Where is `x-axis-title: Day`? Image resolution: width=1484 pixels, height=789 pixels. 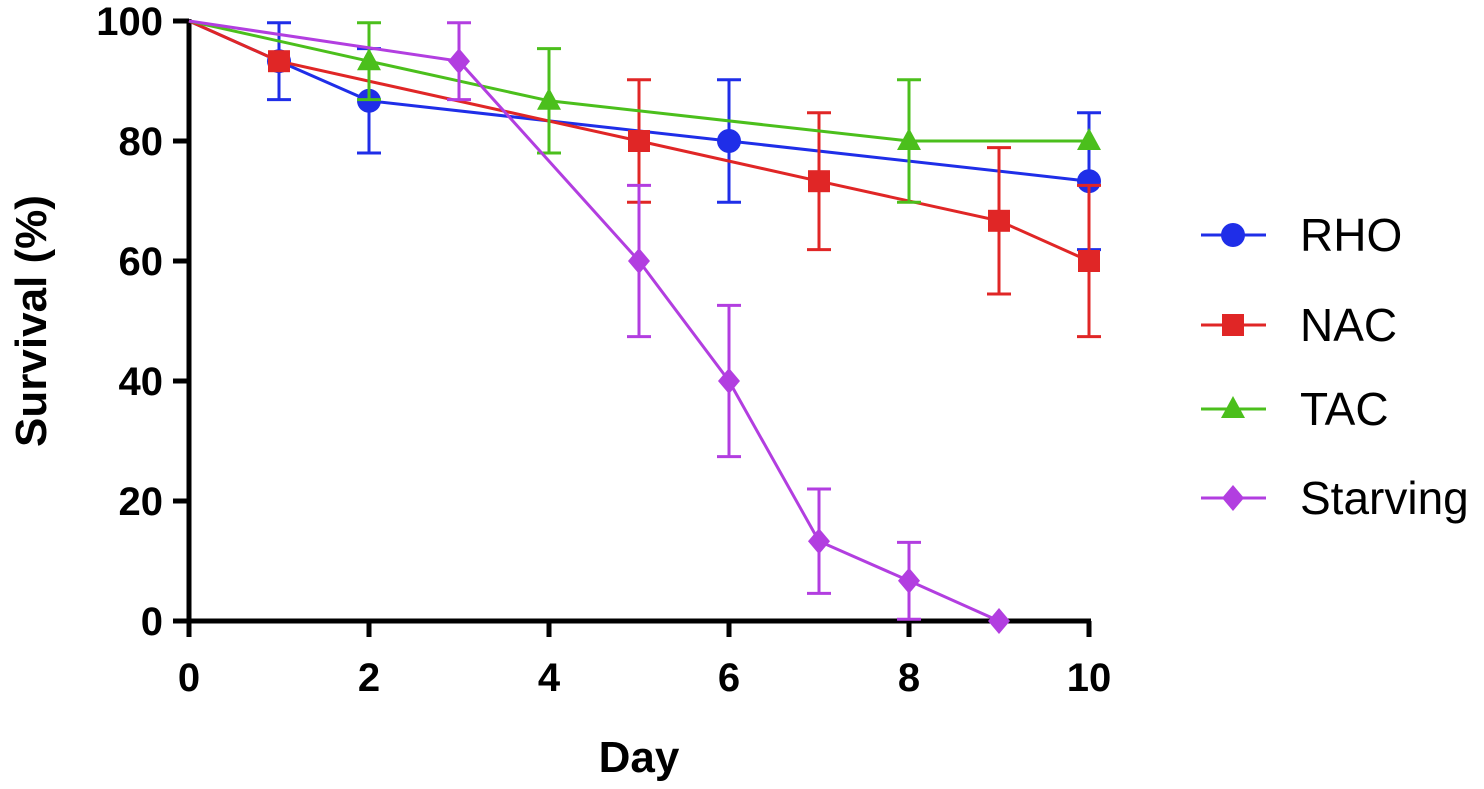
x-axis-title: Day is located at coordinates (639, 757).